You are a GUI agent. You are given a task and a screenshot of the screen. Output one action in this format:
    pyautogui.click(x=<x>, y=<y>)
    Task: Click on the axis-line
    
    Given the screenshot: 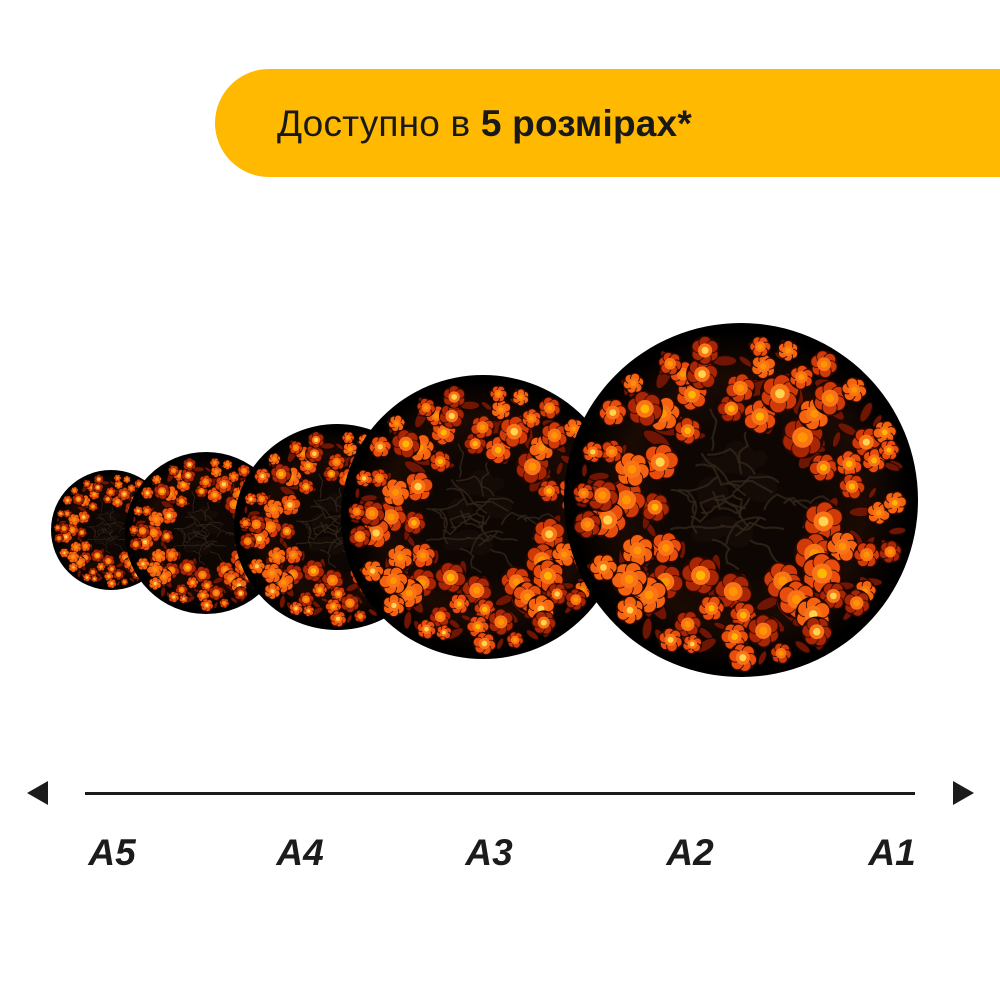 What is the action you would take?
    pyautogui.click(x=500, y=793)
    